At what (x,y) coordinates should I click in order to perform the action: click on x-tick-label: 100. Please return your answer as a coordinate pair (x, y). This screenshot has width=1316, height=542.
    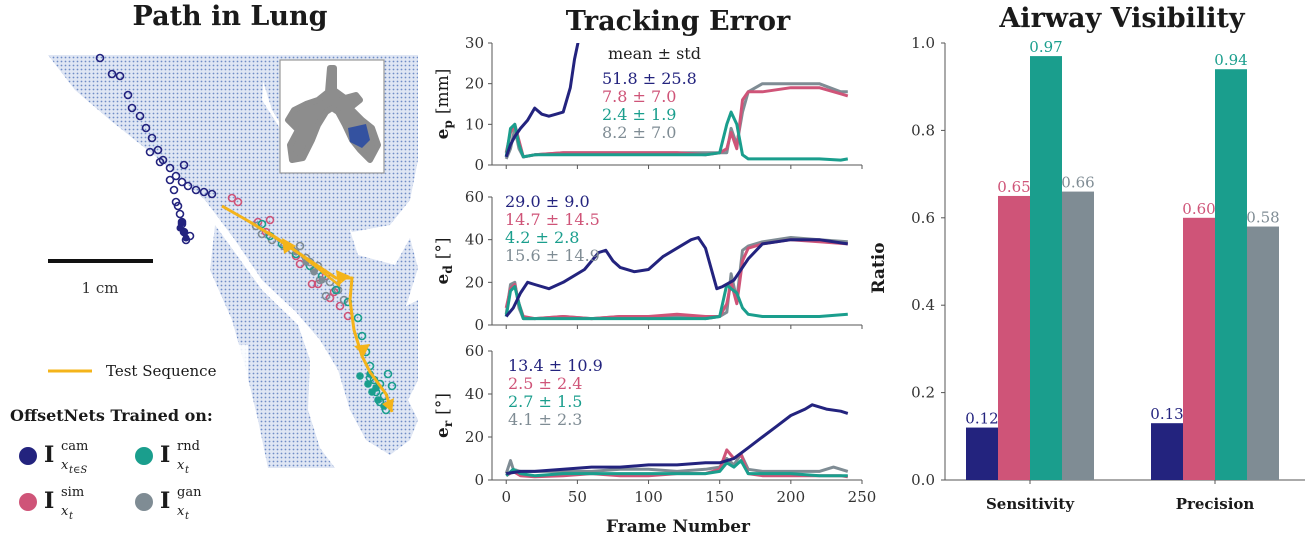
    Looking at the image, I should click on (648, 497).